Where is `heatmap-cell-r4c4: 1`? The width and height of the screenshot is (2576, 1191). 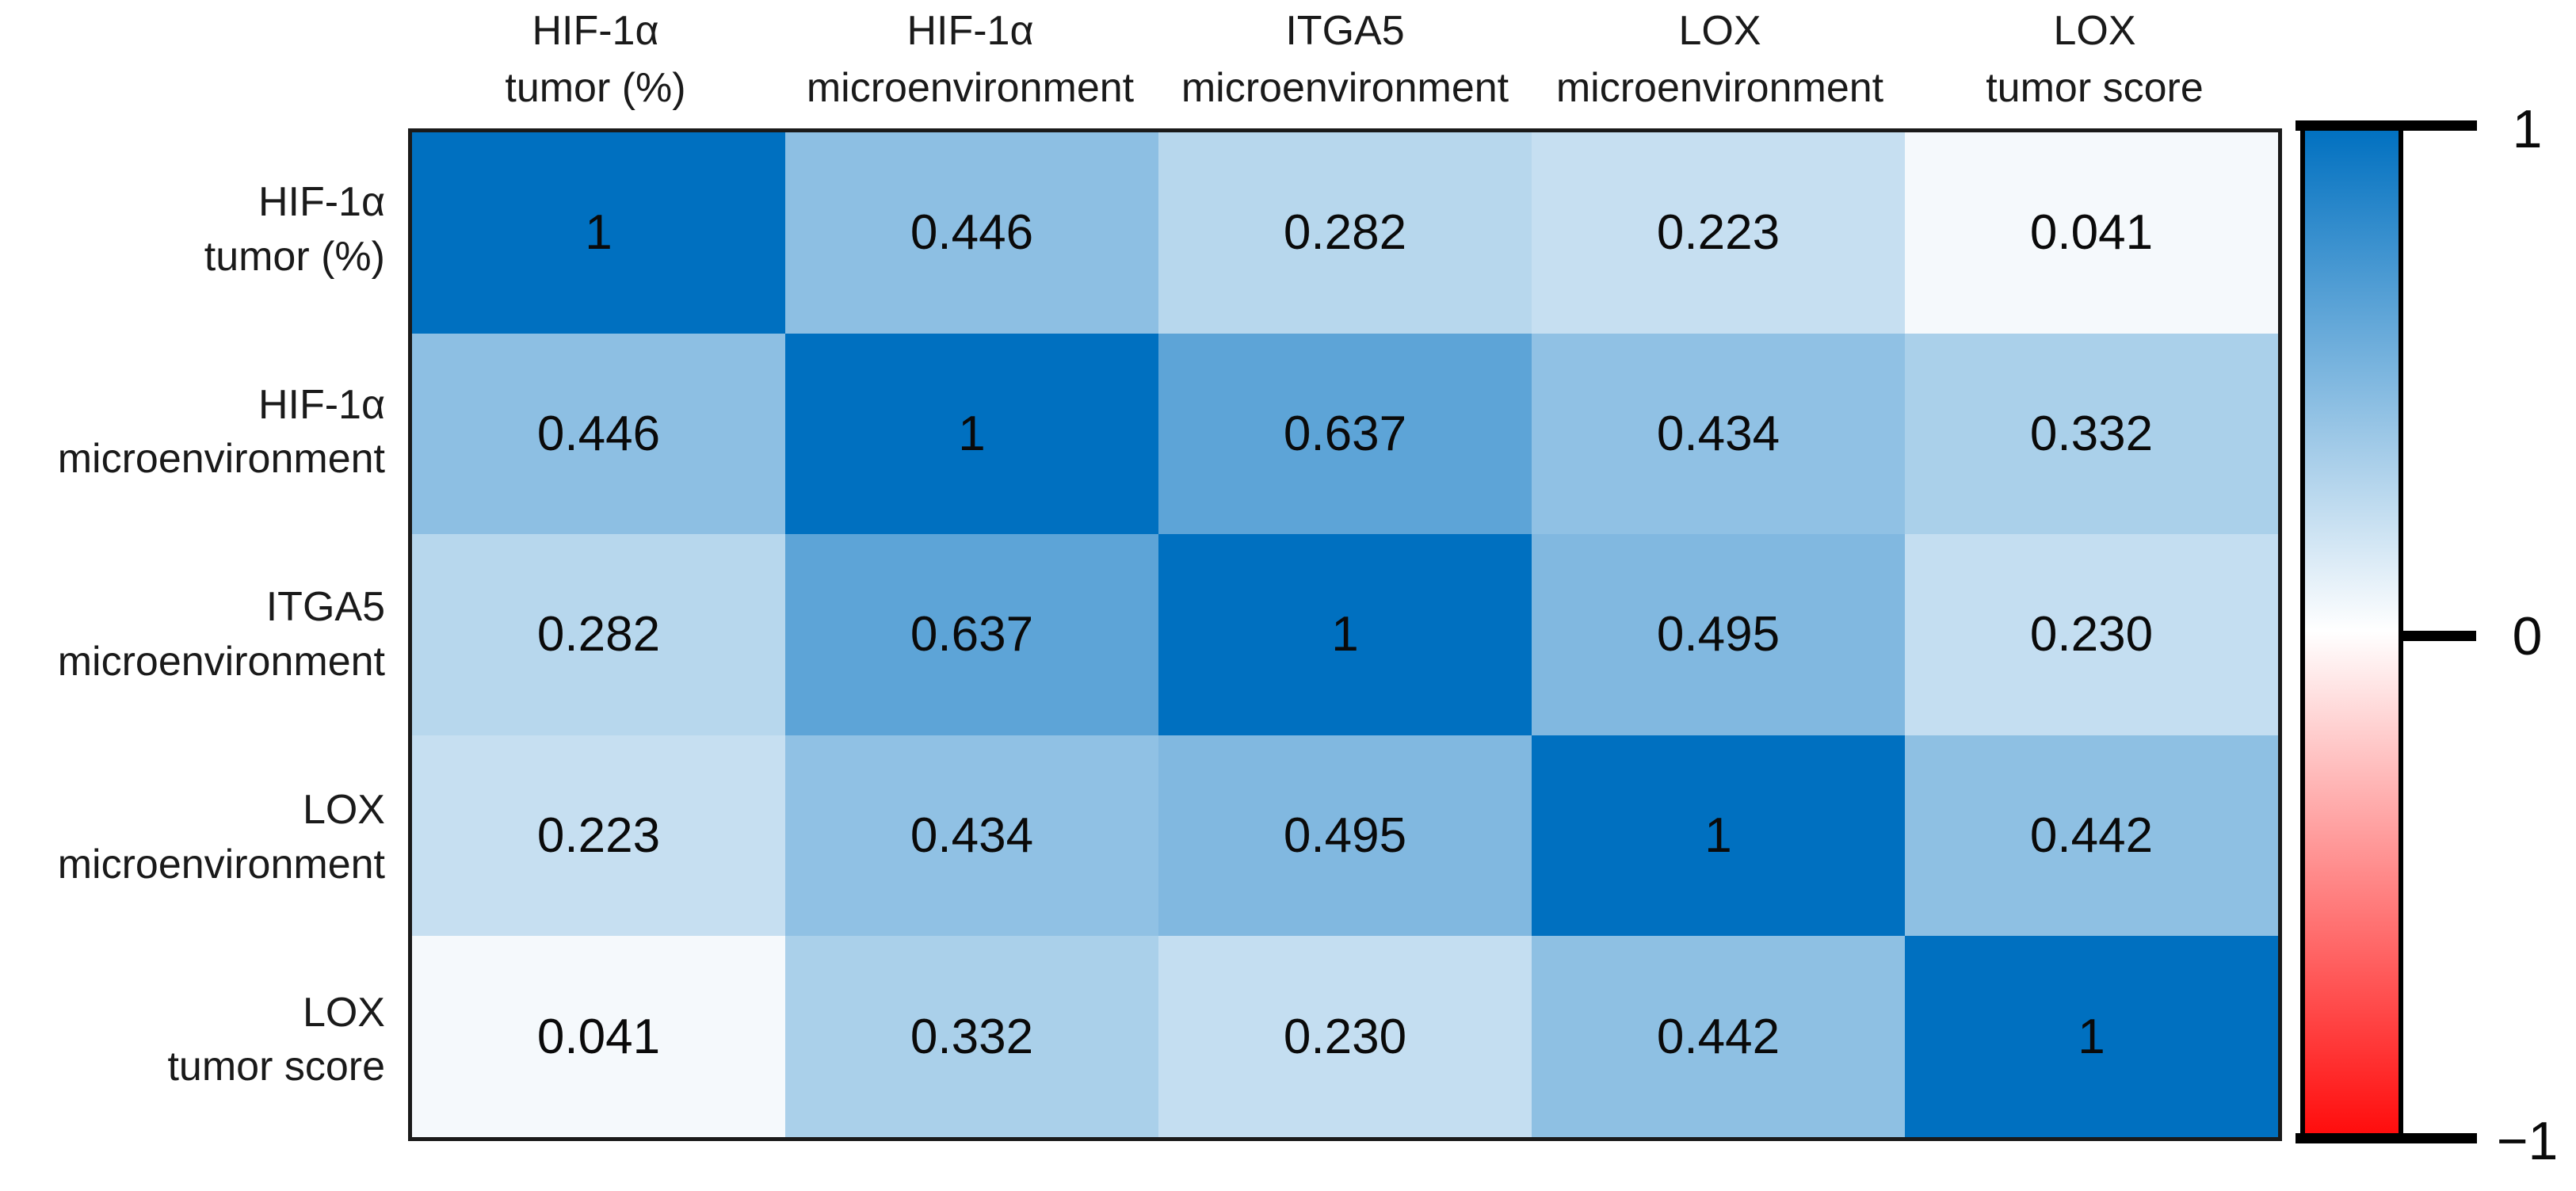
heatmap-cell-r4c4: 1 is located at coordinates (2091, 1036).